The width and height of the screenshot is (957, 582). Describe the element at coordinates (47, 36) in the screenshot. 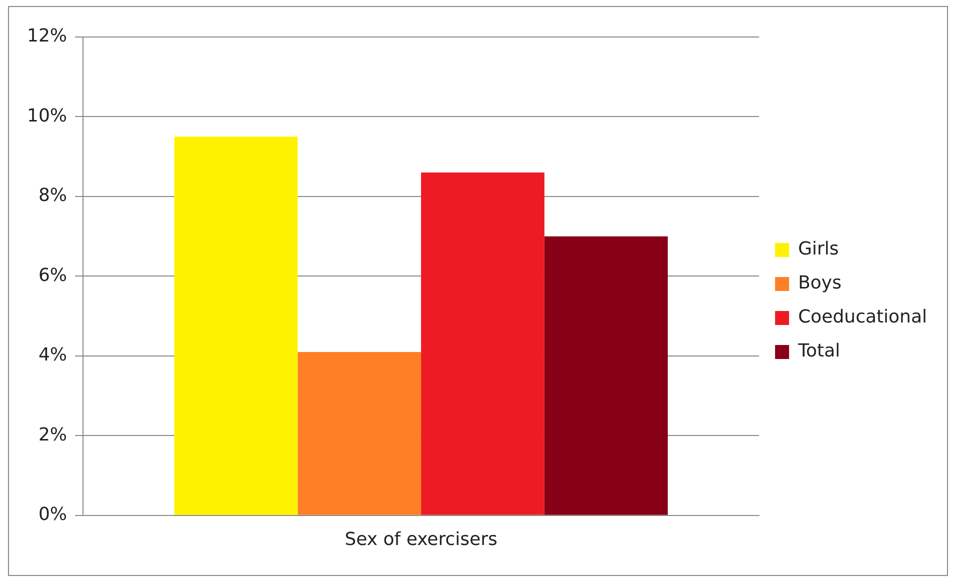

I see `y-tick-label: 12%` at that location.